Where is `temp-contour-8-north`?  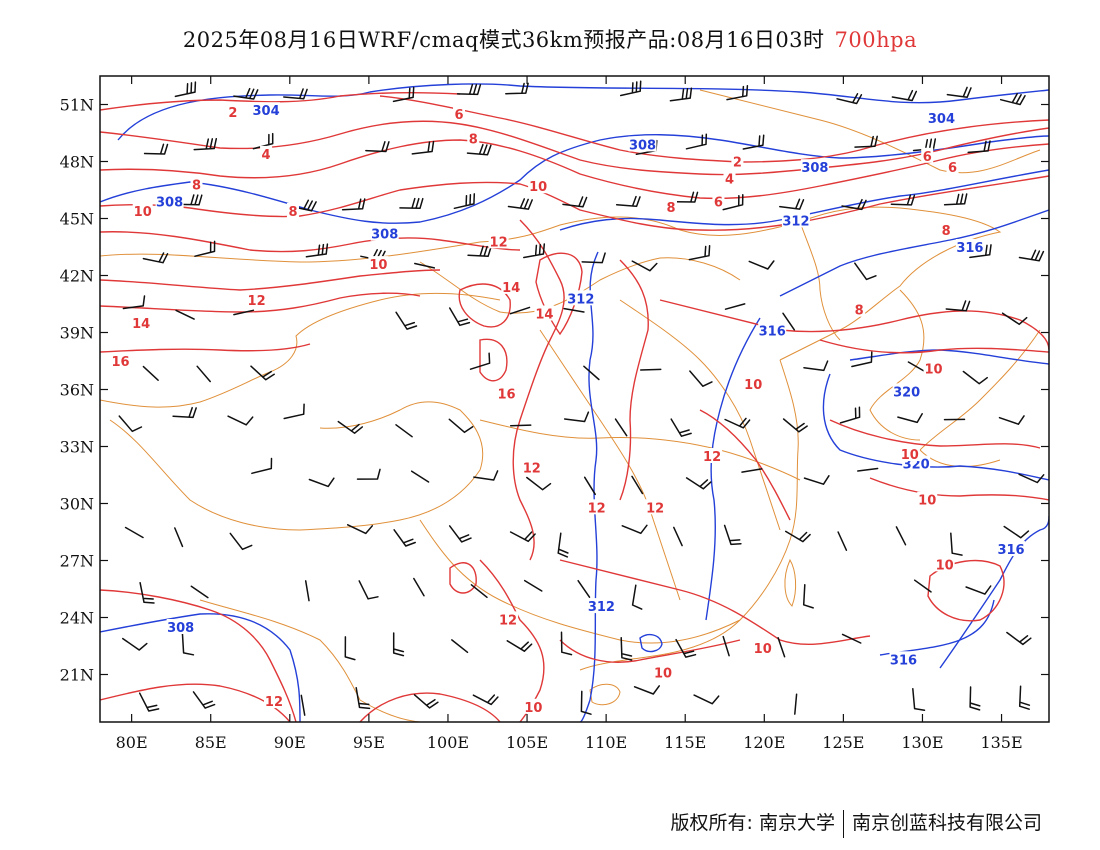
temp-contour-8-north is located at coordinates (574, 169).